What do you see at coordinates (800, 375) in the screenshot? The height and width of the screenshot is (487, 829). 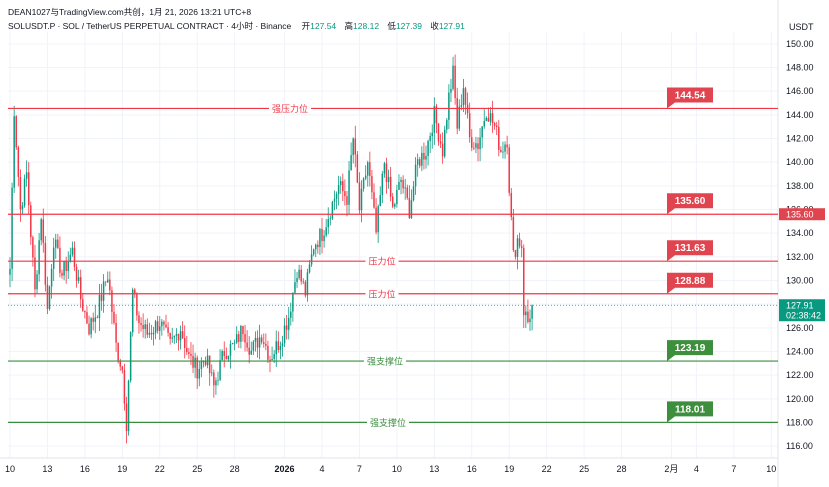 I see `y-tick-label: 122.00` at bounding box center [800, 375].